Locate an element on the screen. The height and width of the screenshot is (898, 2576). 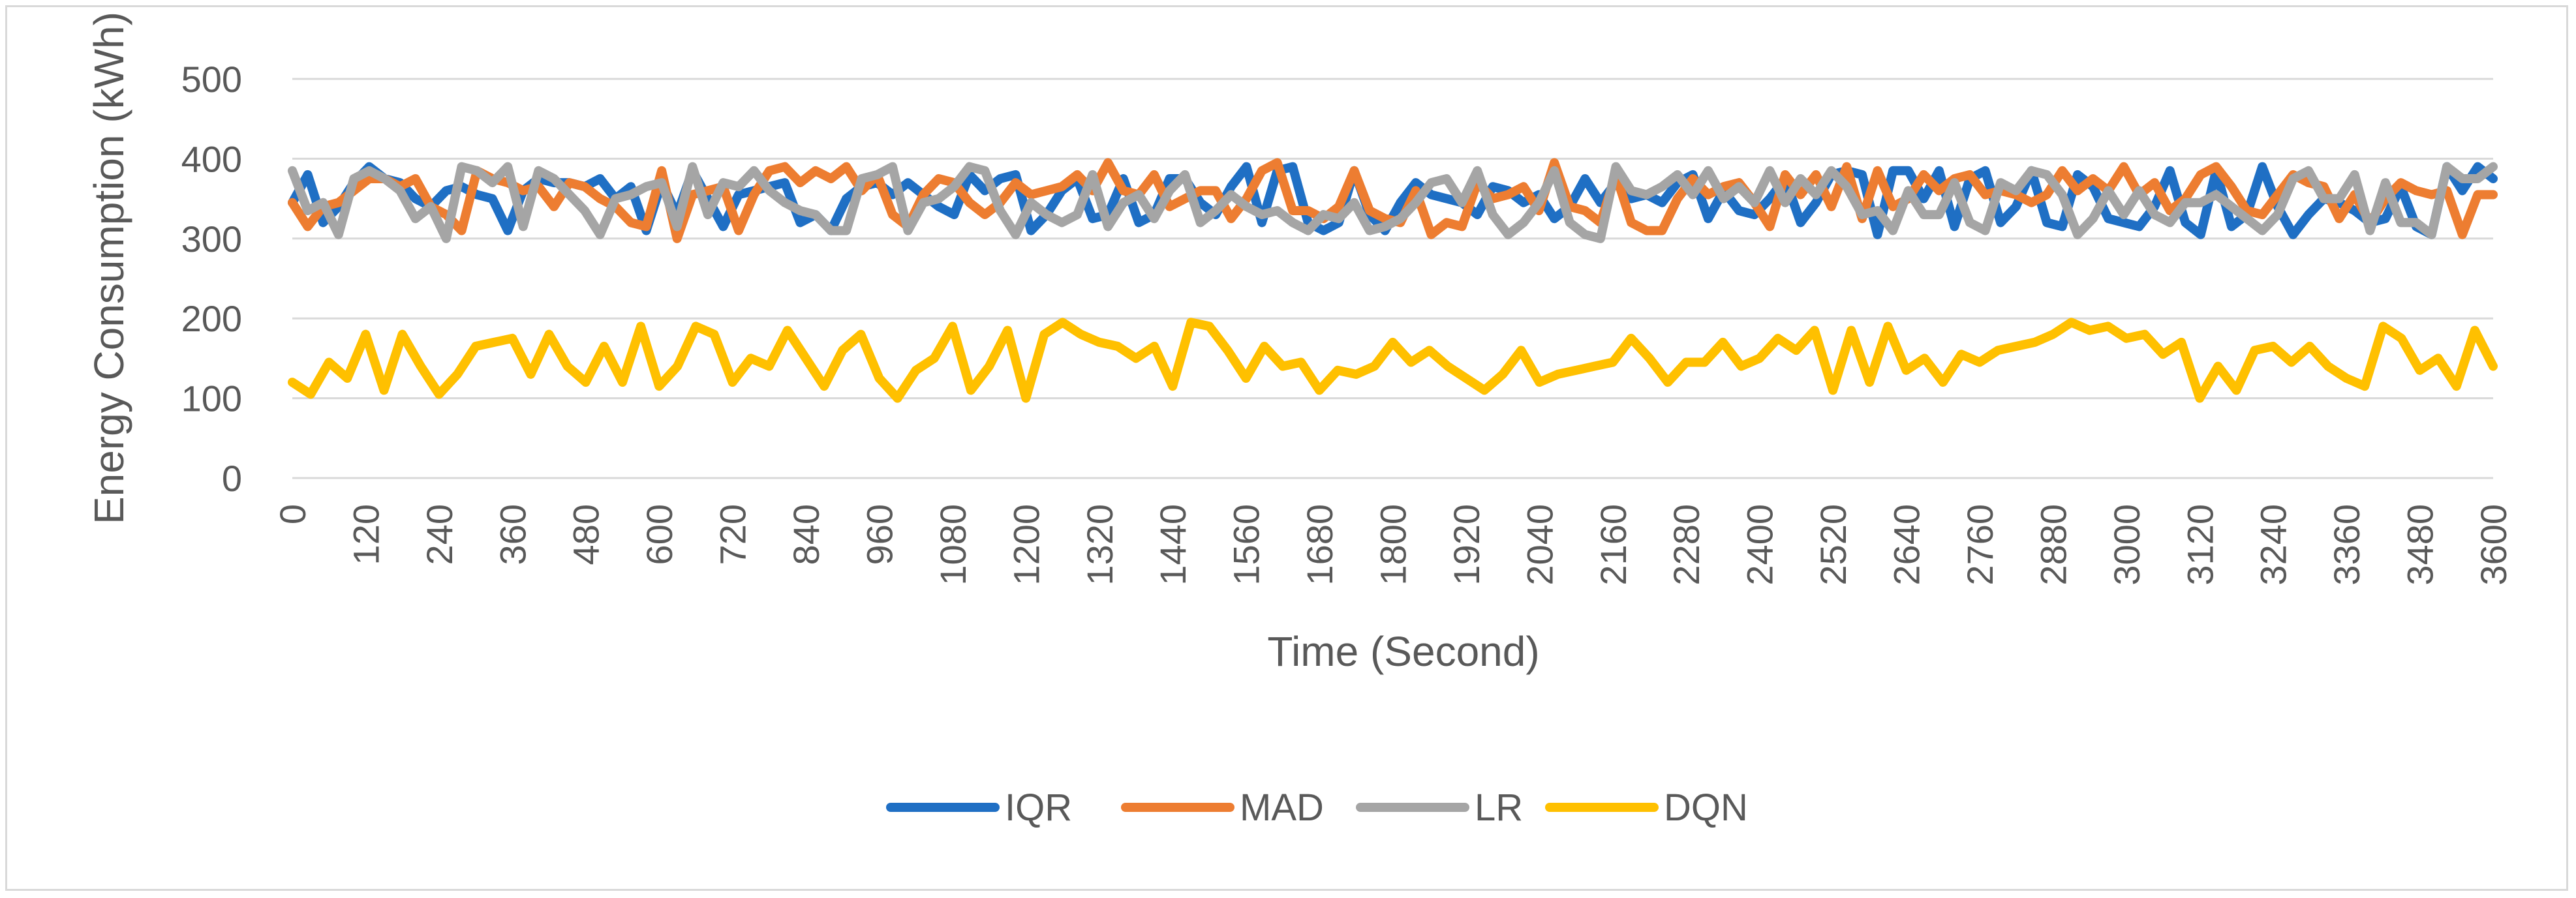
x-tick-label: 840 is located at coordinates (807, 534).